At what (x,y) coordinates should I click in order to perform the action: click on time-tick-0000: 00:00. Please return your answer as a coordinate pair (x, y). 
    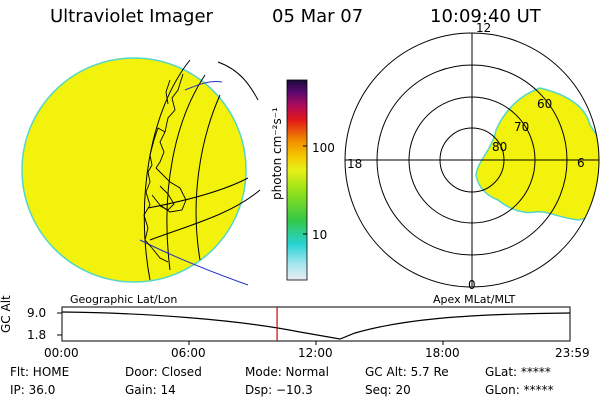
    Looking at the image, I should click on (61, 353).